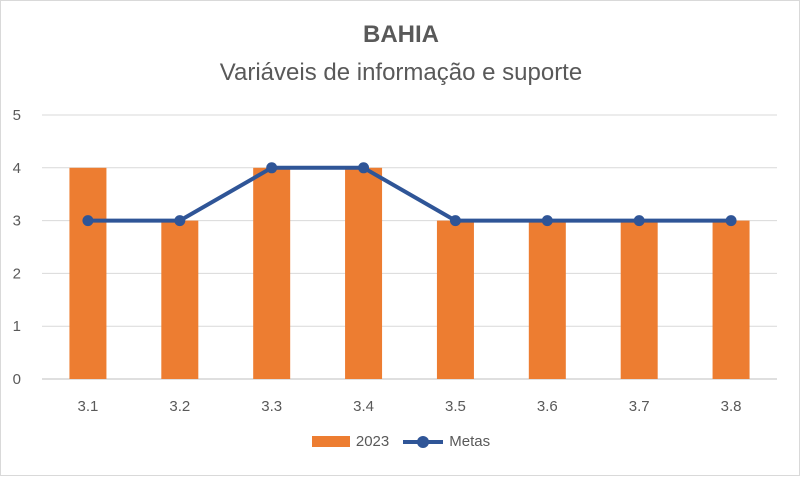  I want to click on chart-subtitle: Variáveis de informação e suporte, so click(401, 72).